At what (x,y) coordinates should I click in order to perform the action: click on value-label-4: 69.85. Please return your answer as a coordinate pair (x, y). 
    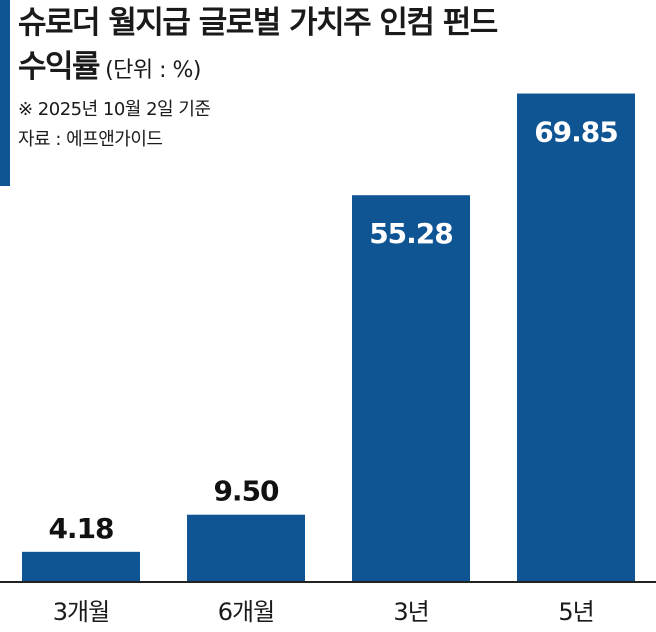
    Looking at the image, I should click on (576, 132).